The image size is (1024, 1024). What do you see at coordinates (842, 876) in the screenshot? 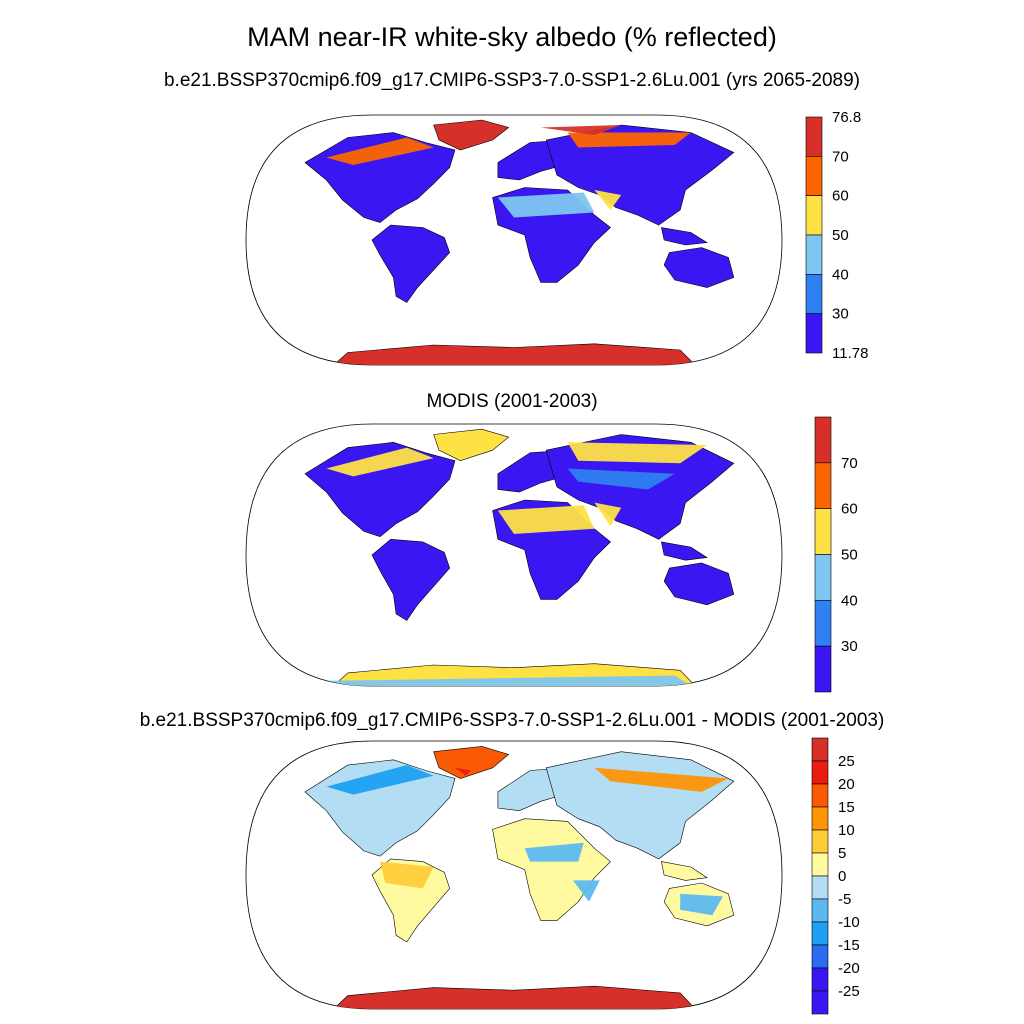
I see `colorbar-label: 0` at bounding box center [842, 876].